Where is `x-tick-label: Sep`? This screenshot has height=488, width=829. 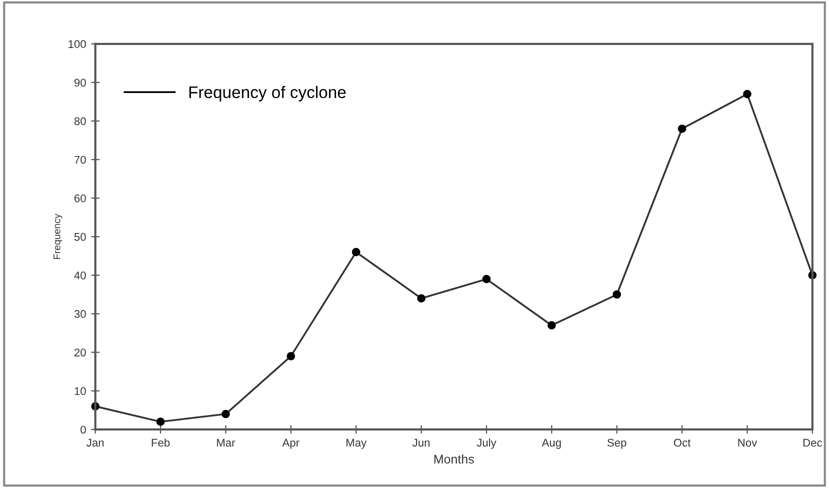
x-tick-label: Sep is located at coordinates (616, 443).